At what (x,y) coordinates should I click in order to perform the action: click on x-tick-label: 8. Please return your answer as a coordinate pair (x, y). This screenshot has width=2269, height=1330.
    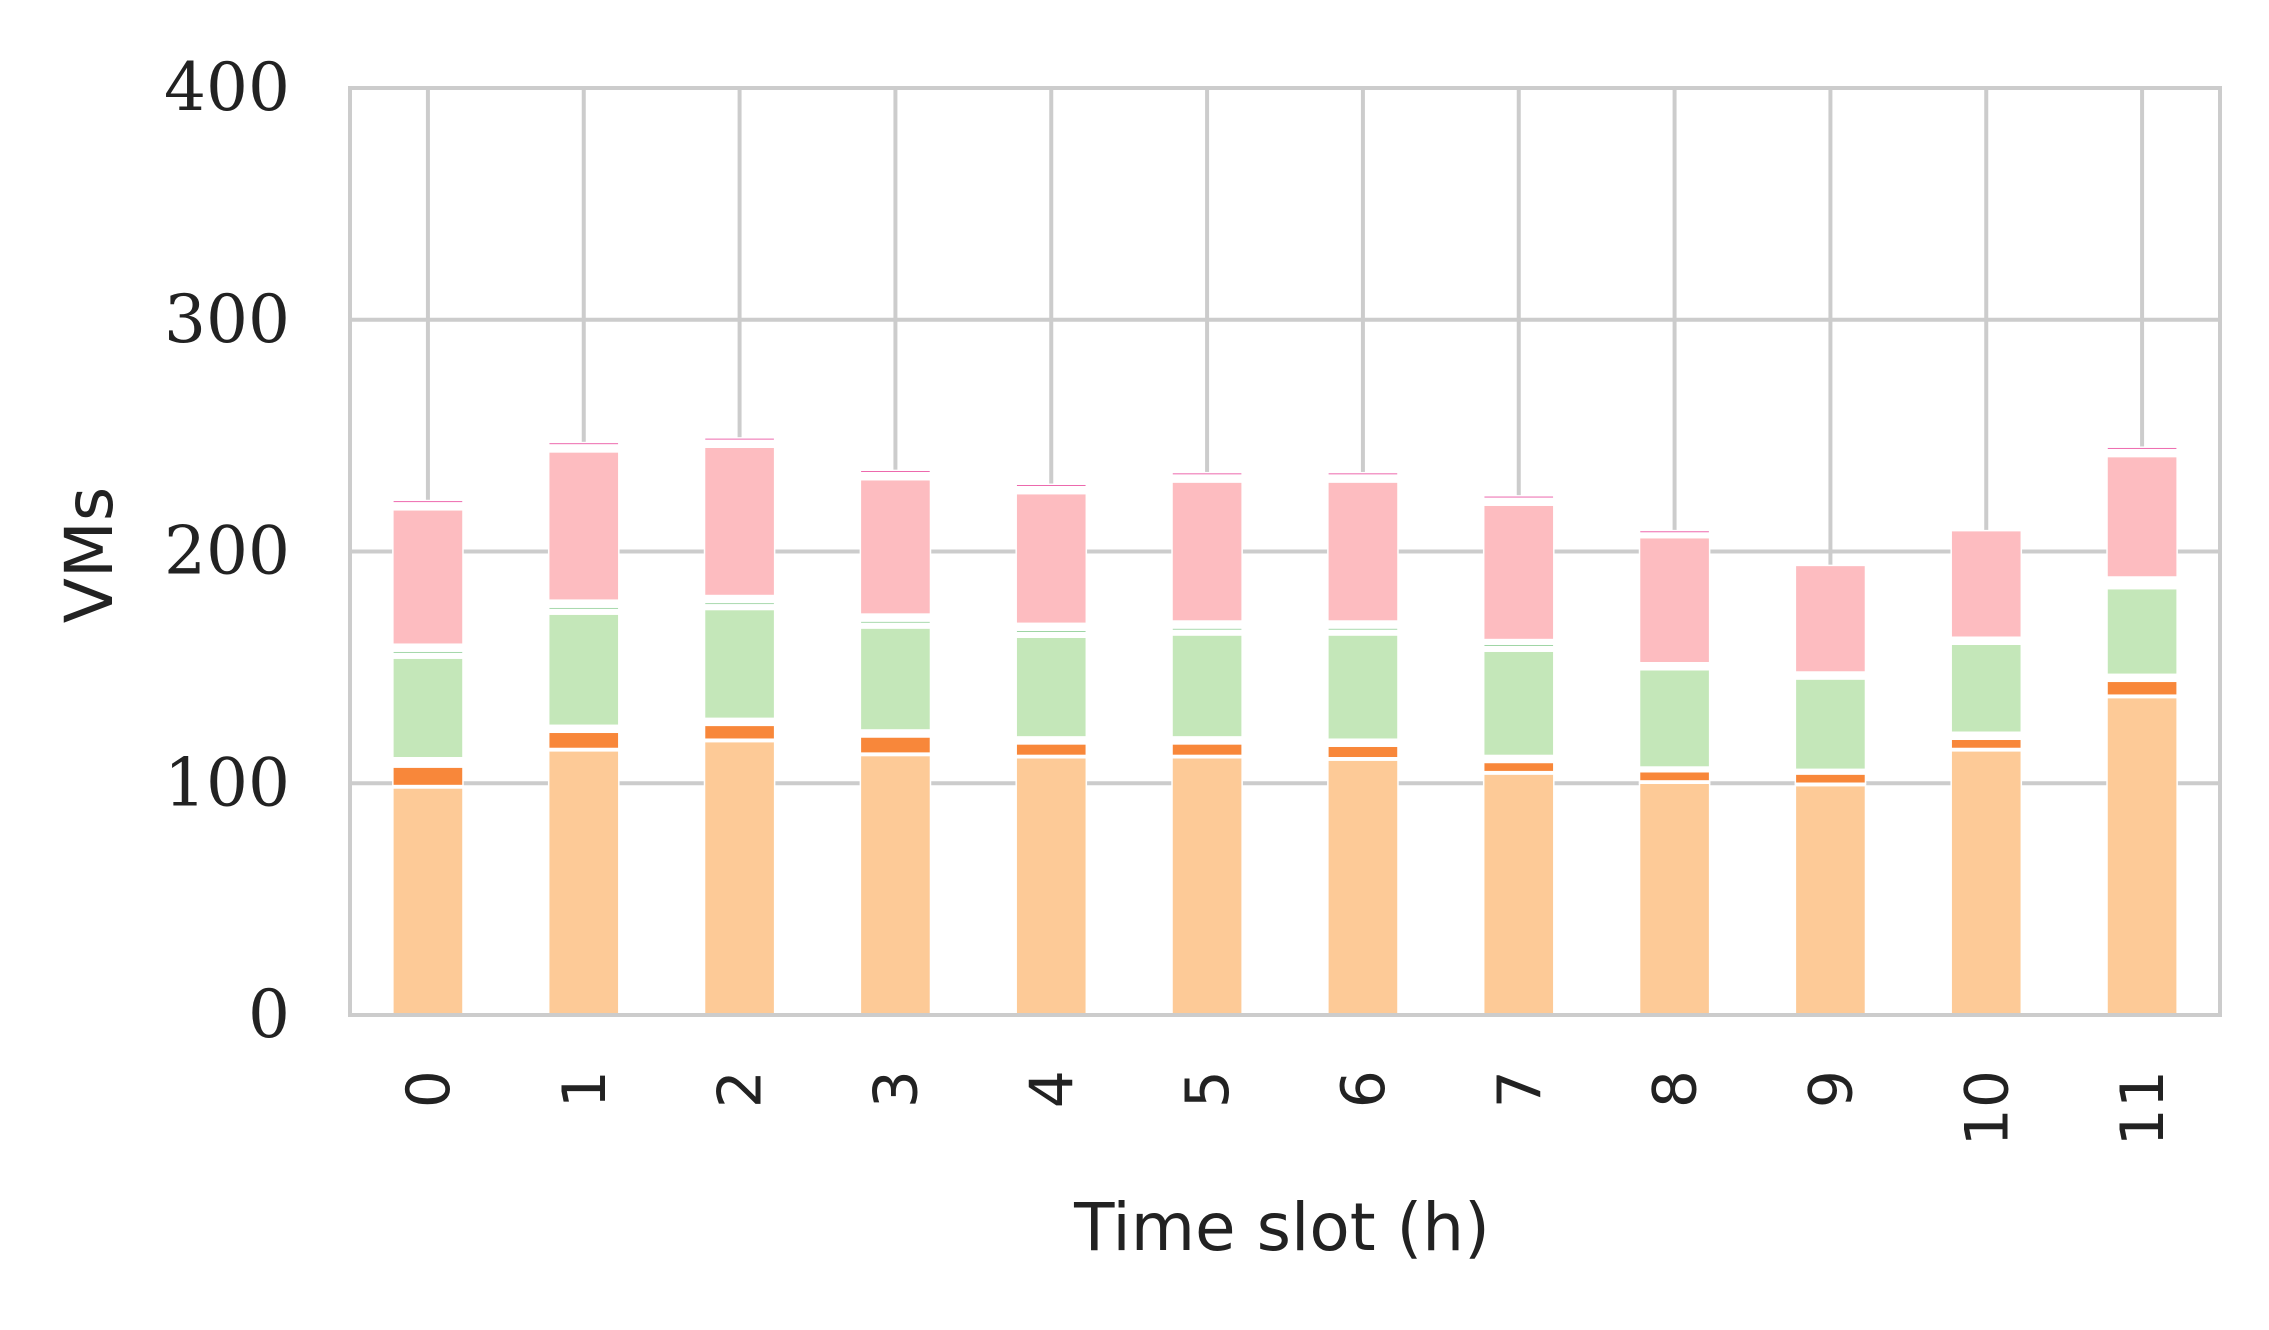
    Looking at the image, I should click on (1676, 1089).